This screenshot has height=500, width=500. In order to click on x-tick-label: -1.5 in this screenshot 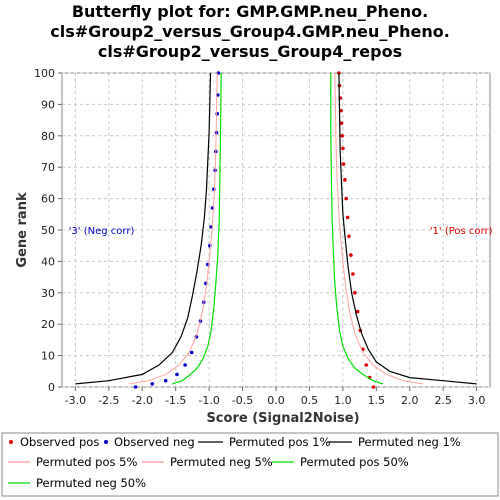, I will do `click(175, 400)`.